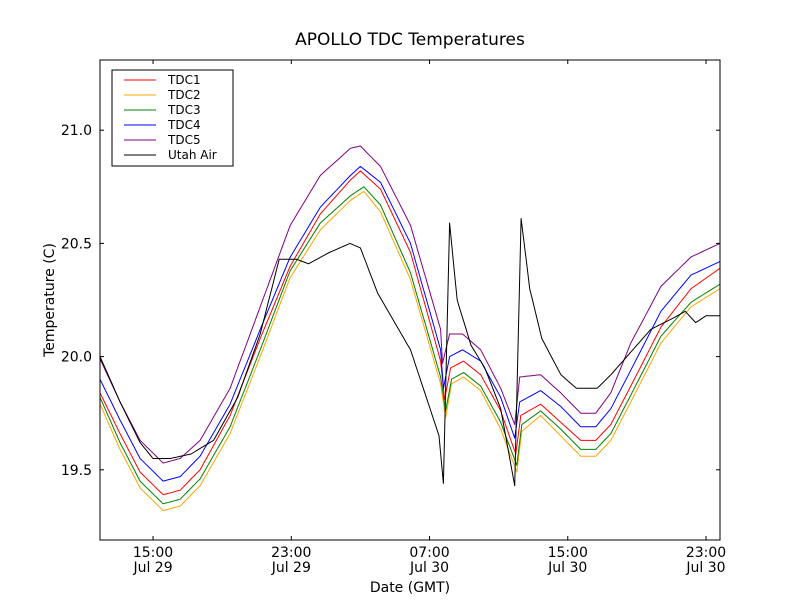 The image size is (800, 600). What do you see at coordinates (410, 588) in the screenshot?
I see `x-axis-label: Date (GMT)` at bounding box center [410, 588].